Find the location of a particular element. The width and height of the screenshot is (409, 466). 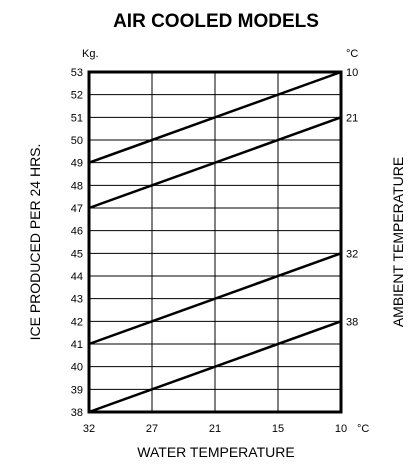

y-tick-label: 43 is located at coordinates (77, 300).